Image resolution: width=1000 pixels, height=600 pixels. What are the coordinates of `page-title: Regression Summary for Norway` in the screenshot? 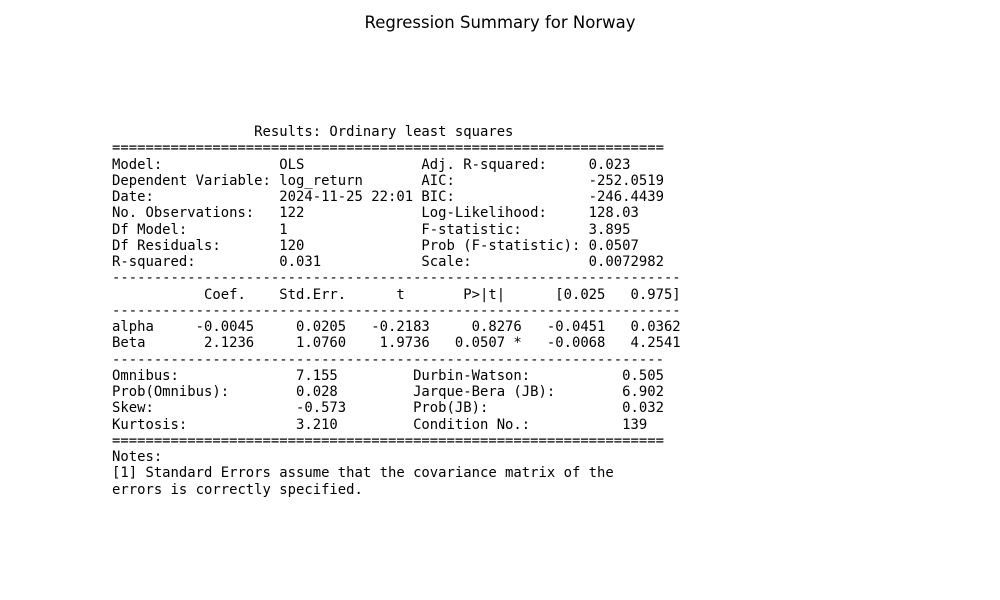 It's located at (500, 22).